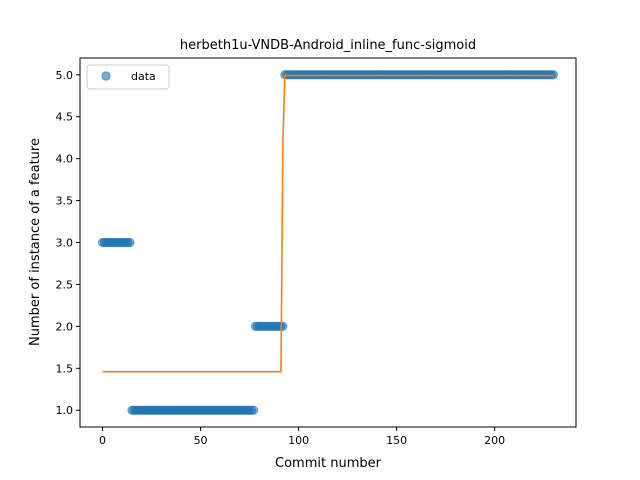  What do you see at coordinates (65, 117) in the screenshot?
I see `y-tick-label: 4.5` at bounding box center [65, 117].